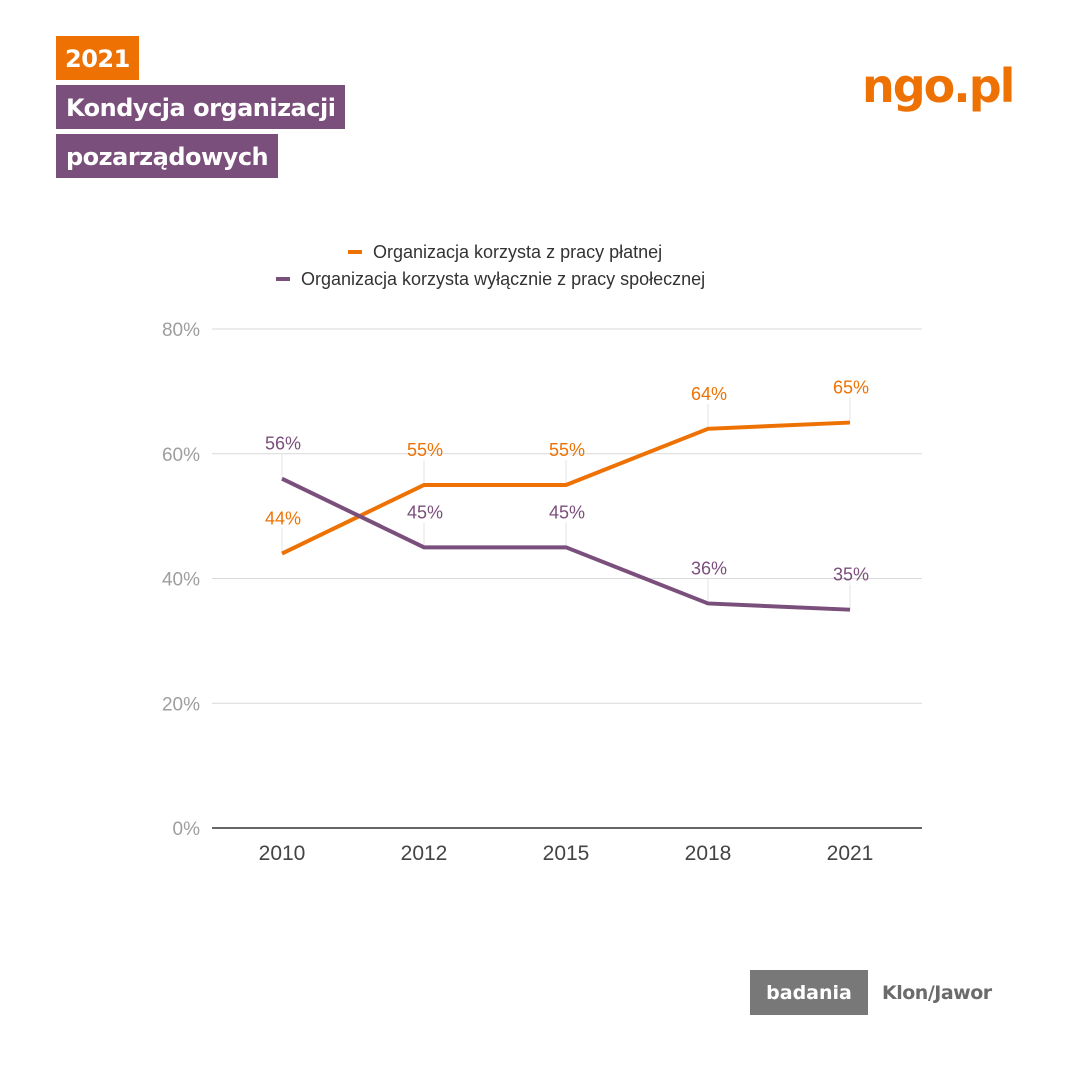 The image size is (1080, 1080). Describe the element at coordinates (851, 575) in the screenshot. I see `data-label: 35%` at that location.